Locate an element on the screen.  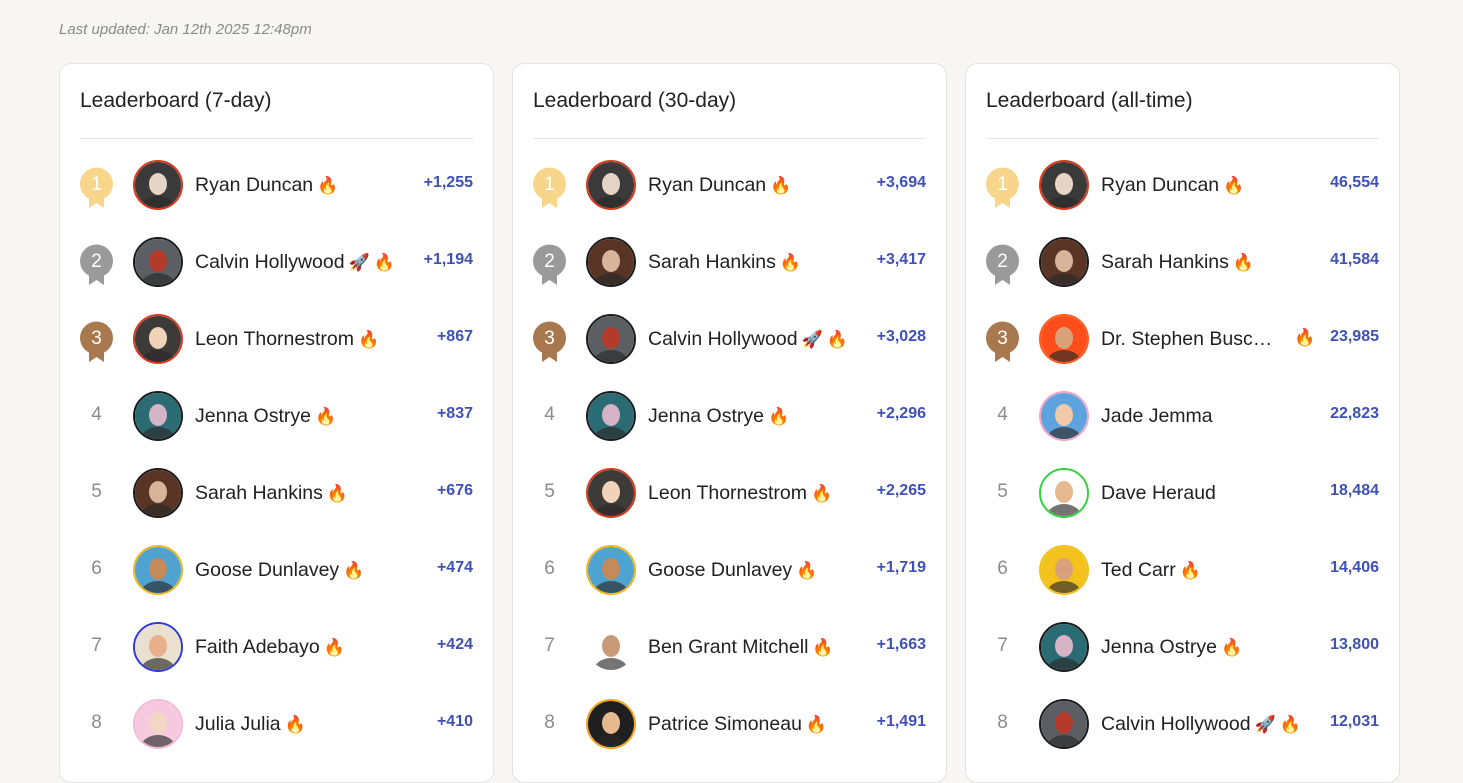
medal-icon: 1 is located at coordinates (96, 188).